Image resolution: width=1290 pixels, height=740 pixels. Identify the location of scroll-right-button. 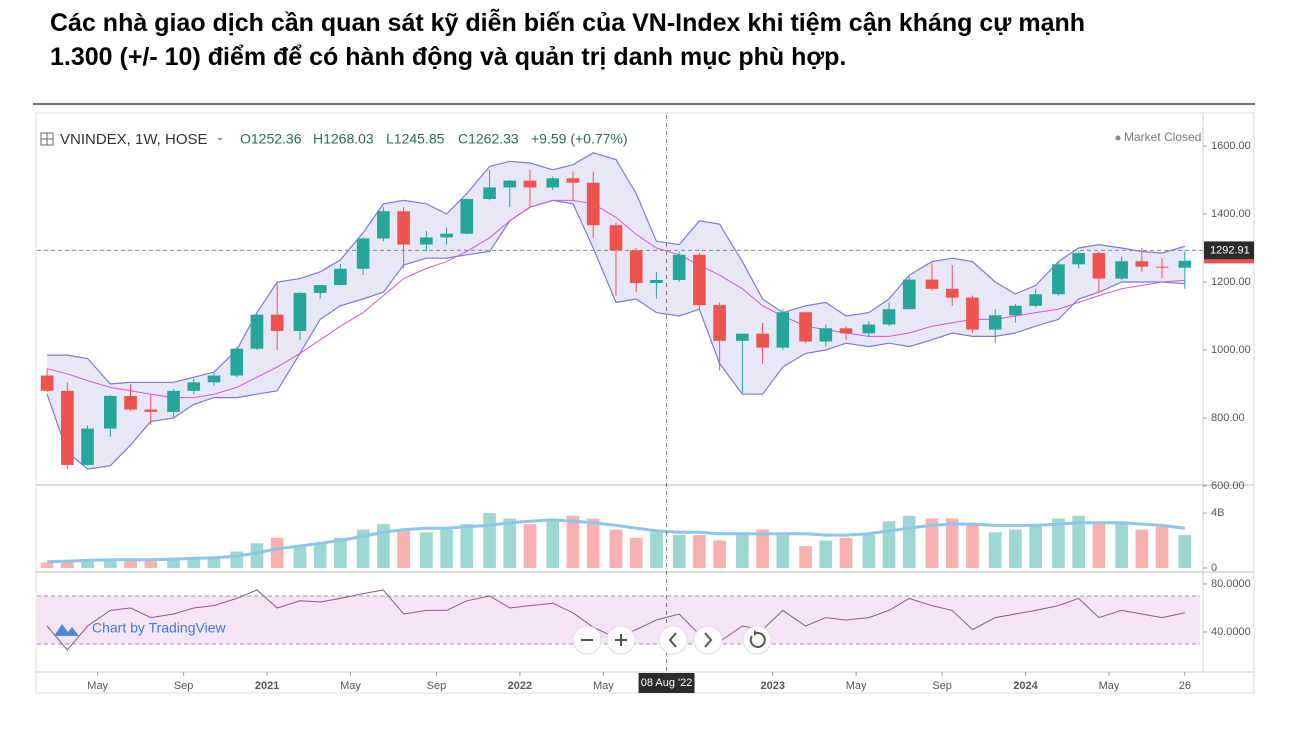
(708, 640).